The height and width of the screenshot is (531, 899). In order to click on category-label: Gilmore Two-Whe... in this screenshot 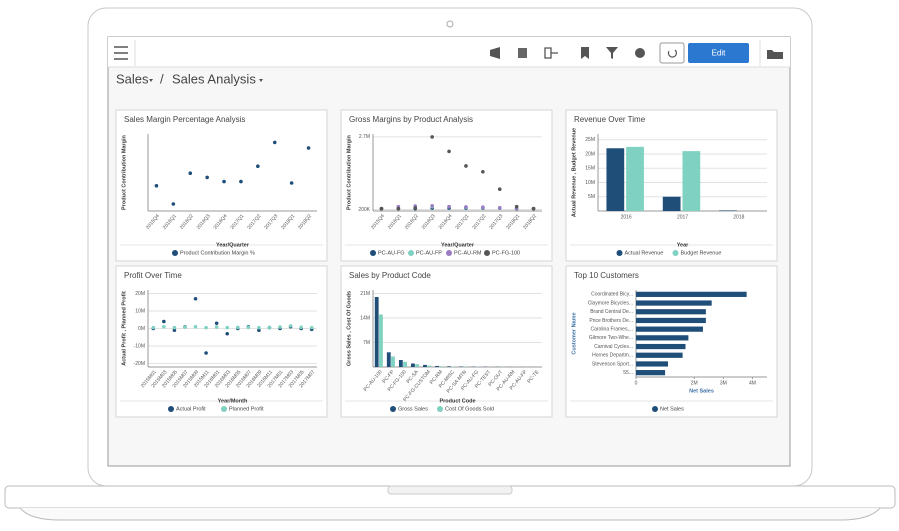, I will do `click(611, 338)`.